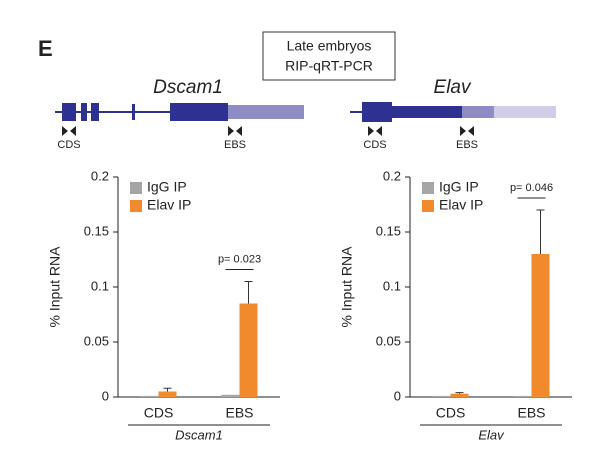 This screenshot has height=452, width=600. I want to click on panel-label: E, so click(45, 48).